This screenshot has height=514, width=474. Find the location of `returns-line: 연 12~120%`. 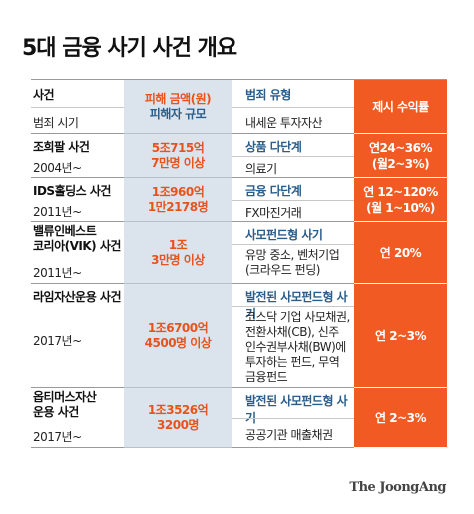

returns-line: 연 12~120% is located at coordinates (400, 191).